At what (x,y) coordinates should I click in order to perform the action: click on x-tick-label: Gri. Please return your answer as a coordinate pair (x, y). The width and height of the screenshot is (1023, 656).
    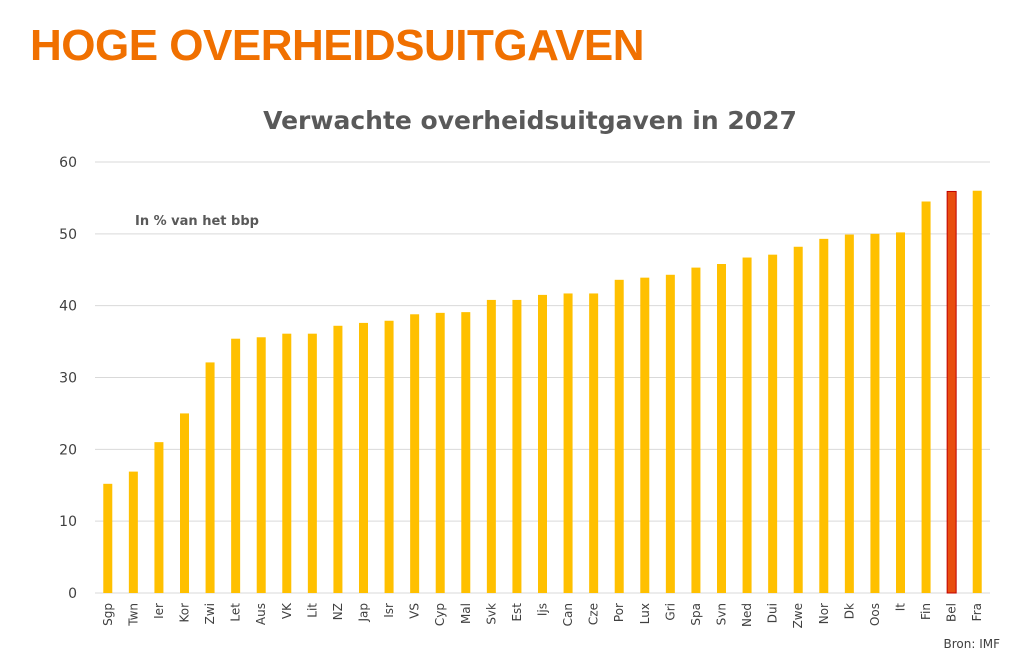
    Looking at the image, I should click on (670, 612).